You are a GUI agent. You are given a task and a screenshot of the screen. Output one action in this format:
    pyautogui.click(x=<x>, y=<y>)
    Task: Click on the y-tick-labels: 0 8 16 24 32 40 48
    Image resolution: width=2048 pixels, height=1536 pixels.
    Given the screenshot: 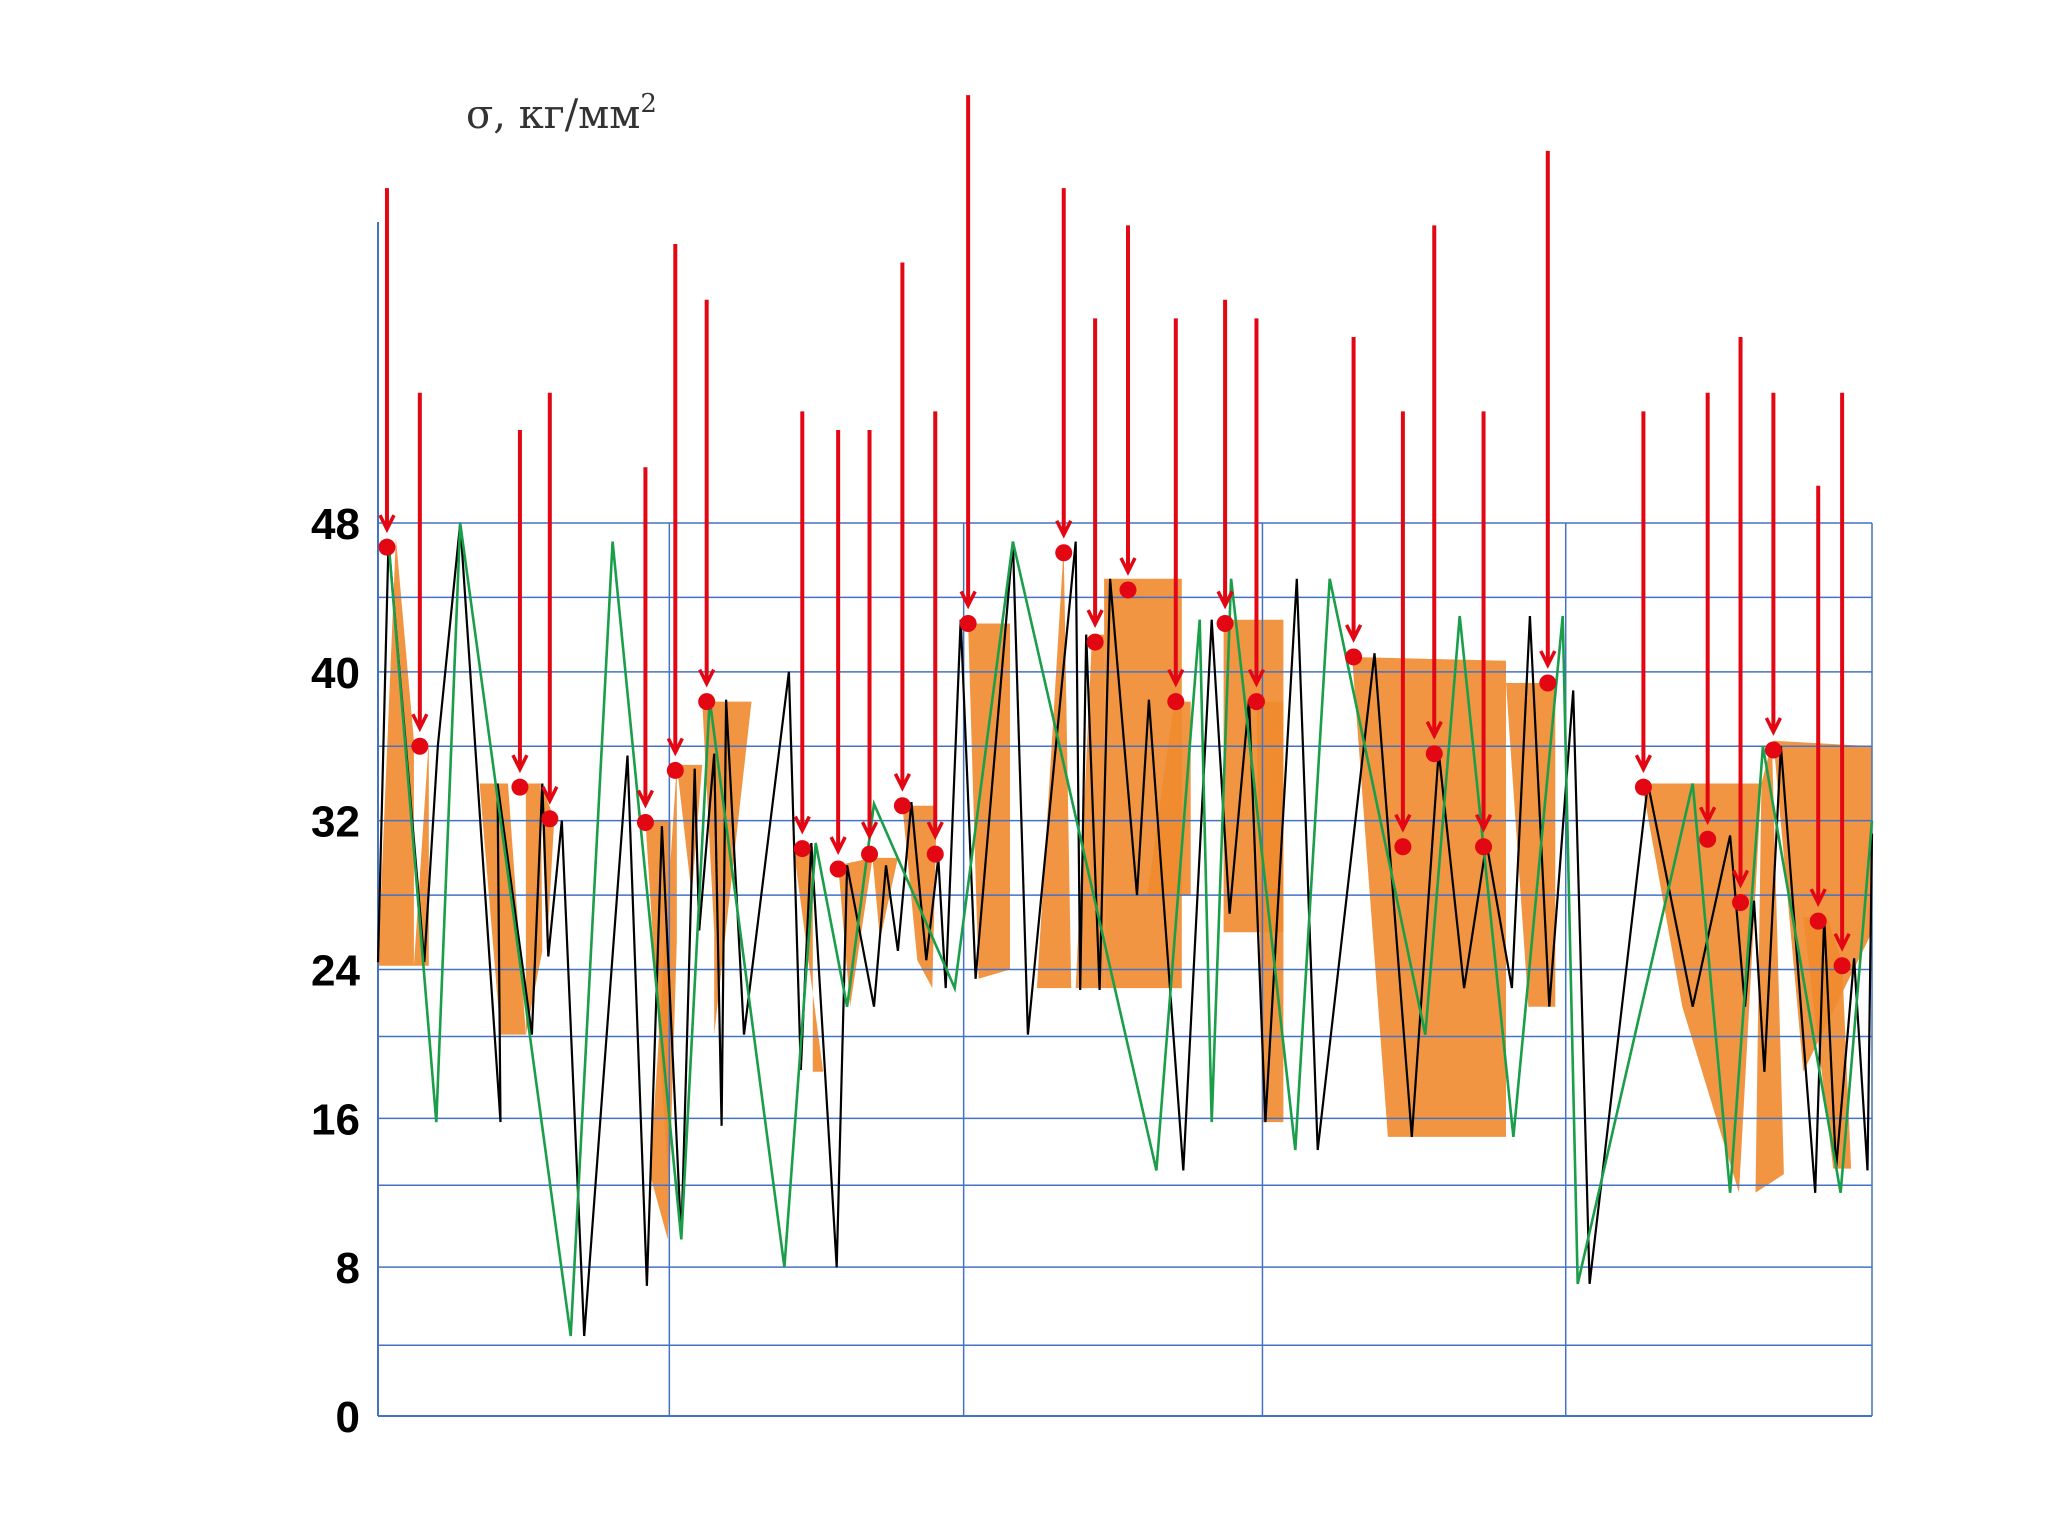 What is the action you would take?
    pyautogui.click(x=335, y=971)
    